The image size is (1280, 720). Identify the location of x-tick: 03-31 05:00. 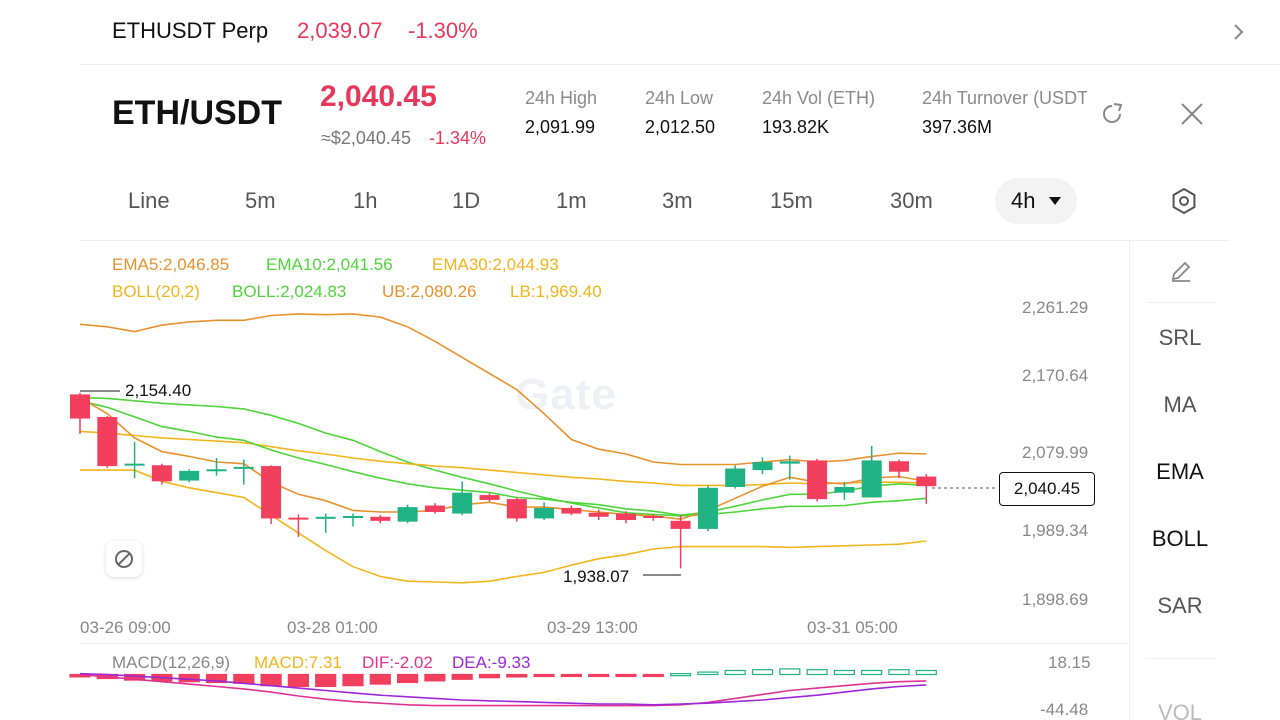
(852, 627).